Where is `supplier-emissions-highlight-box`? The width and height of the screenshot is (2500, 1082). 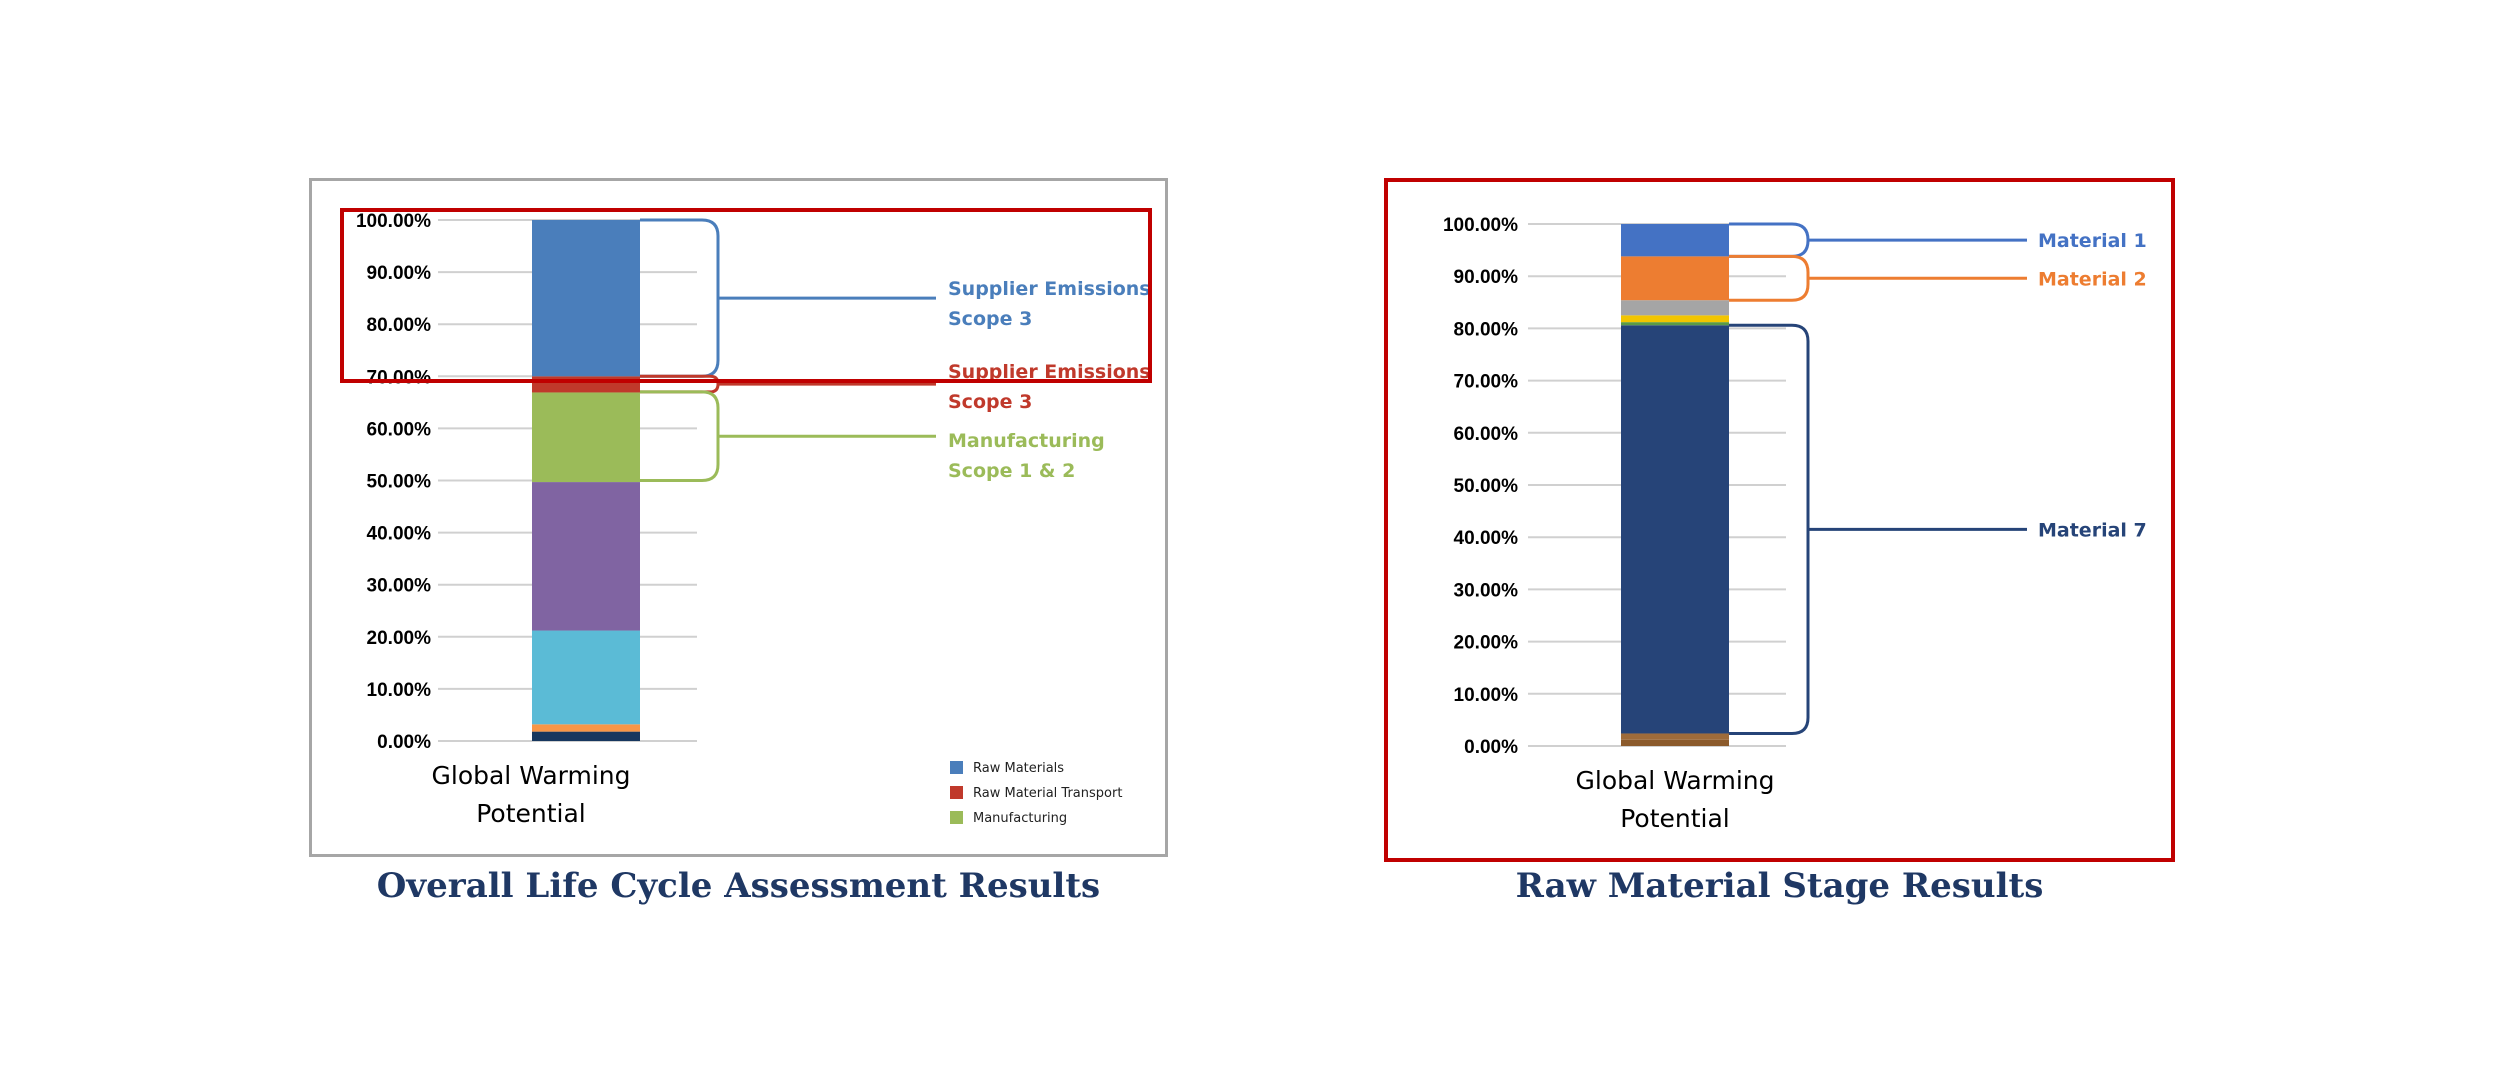 supplier-emissions-highlight-box is located at coordinates (746, 295).